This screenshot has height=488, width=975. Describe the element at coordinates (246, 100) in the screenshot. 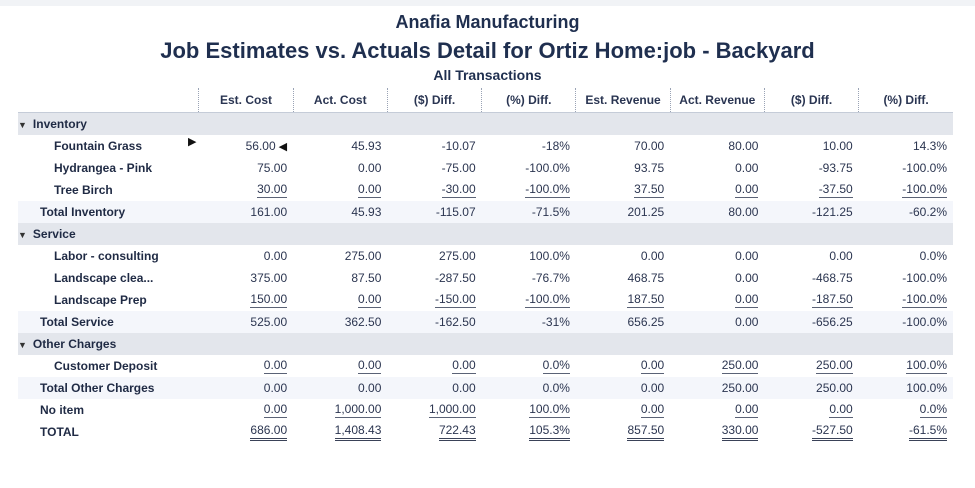

I see `column-header-est-cost: Est. Cost` at that location.